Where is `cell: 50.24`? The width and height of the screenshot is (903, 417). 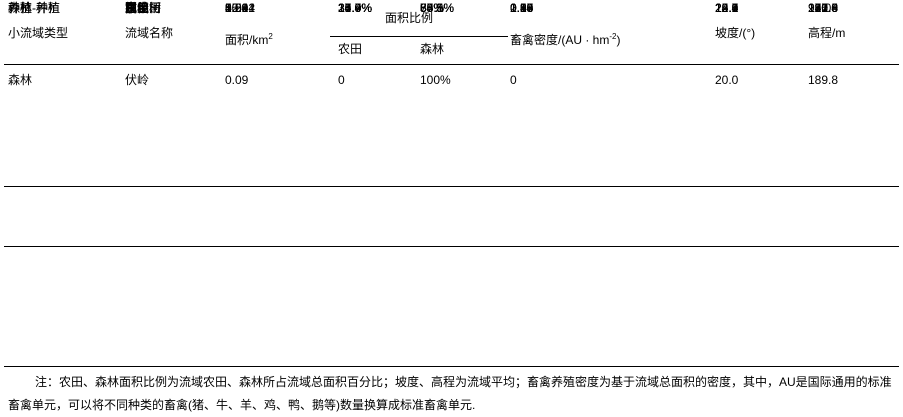
cell: 50.24 is located at coordinates (240, 8).